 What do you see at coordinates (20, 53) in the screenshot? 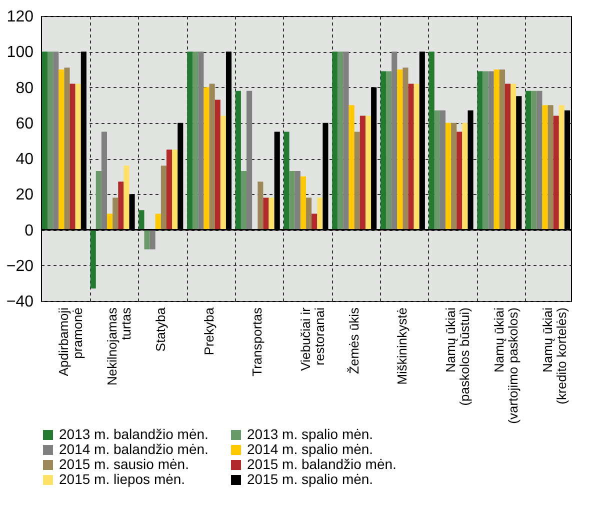
I see `y-tick-label: 100` at bounding box center [20, 53].